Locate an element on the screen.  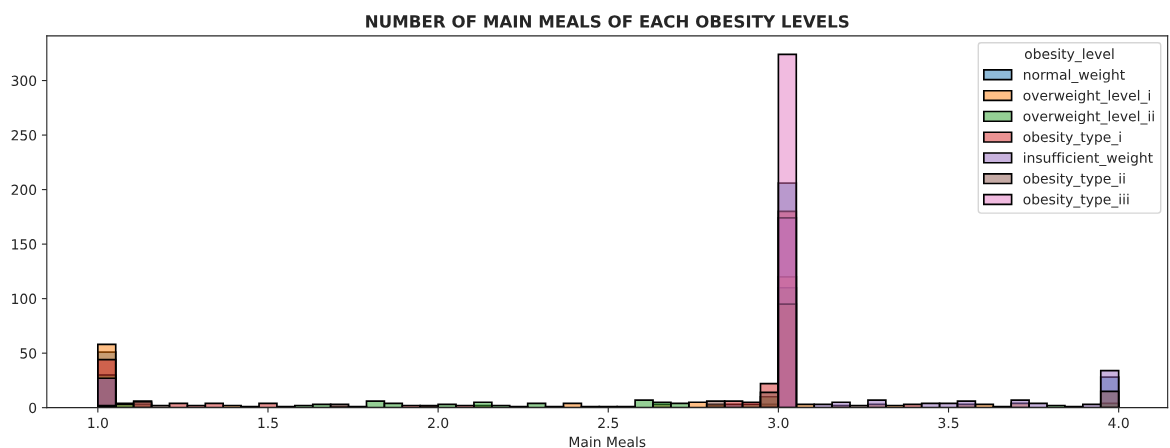
x-axis-title: Main Meals is located at coordinates (607, 442).